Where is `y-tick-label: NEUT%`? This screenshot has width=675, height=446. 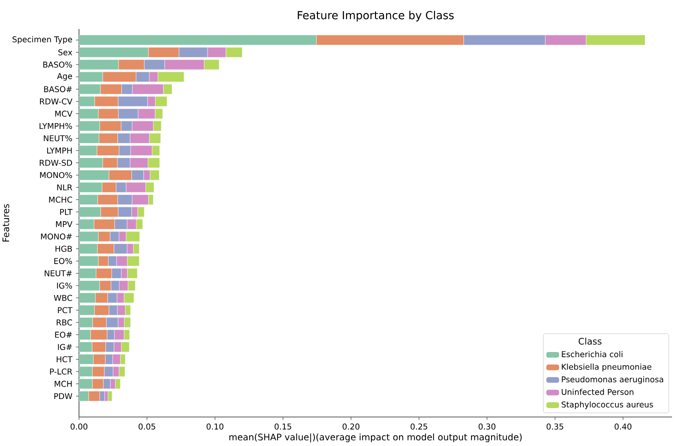 y-tick-label: NEUT% is located at coordinates (58, 138).